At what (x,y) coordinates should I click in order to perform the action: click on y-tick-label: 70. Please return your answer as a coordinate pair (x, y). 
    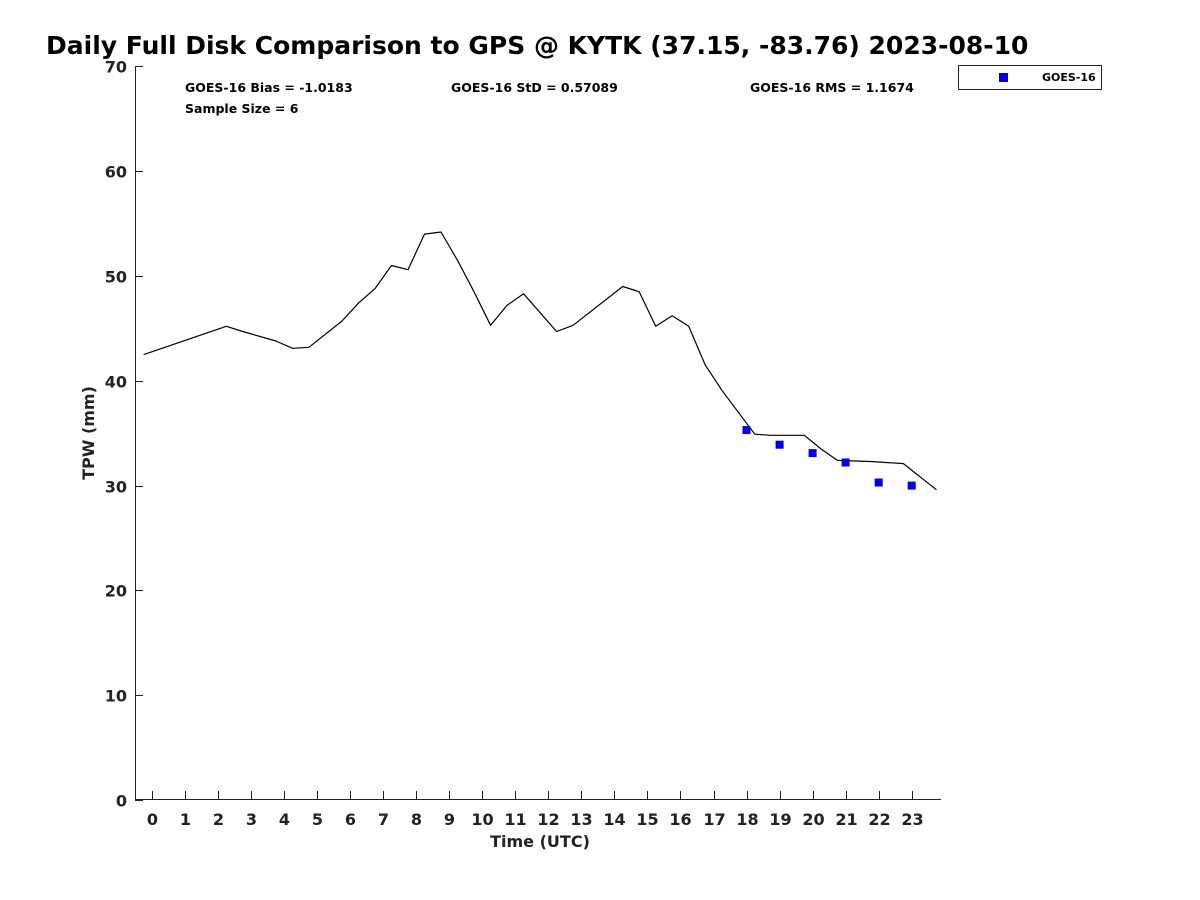
    Looking at the image, I should click on (116, 67).